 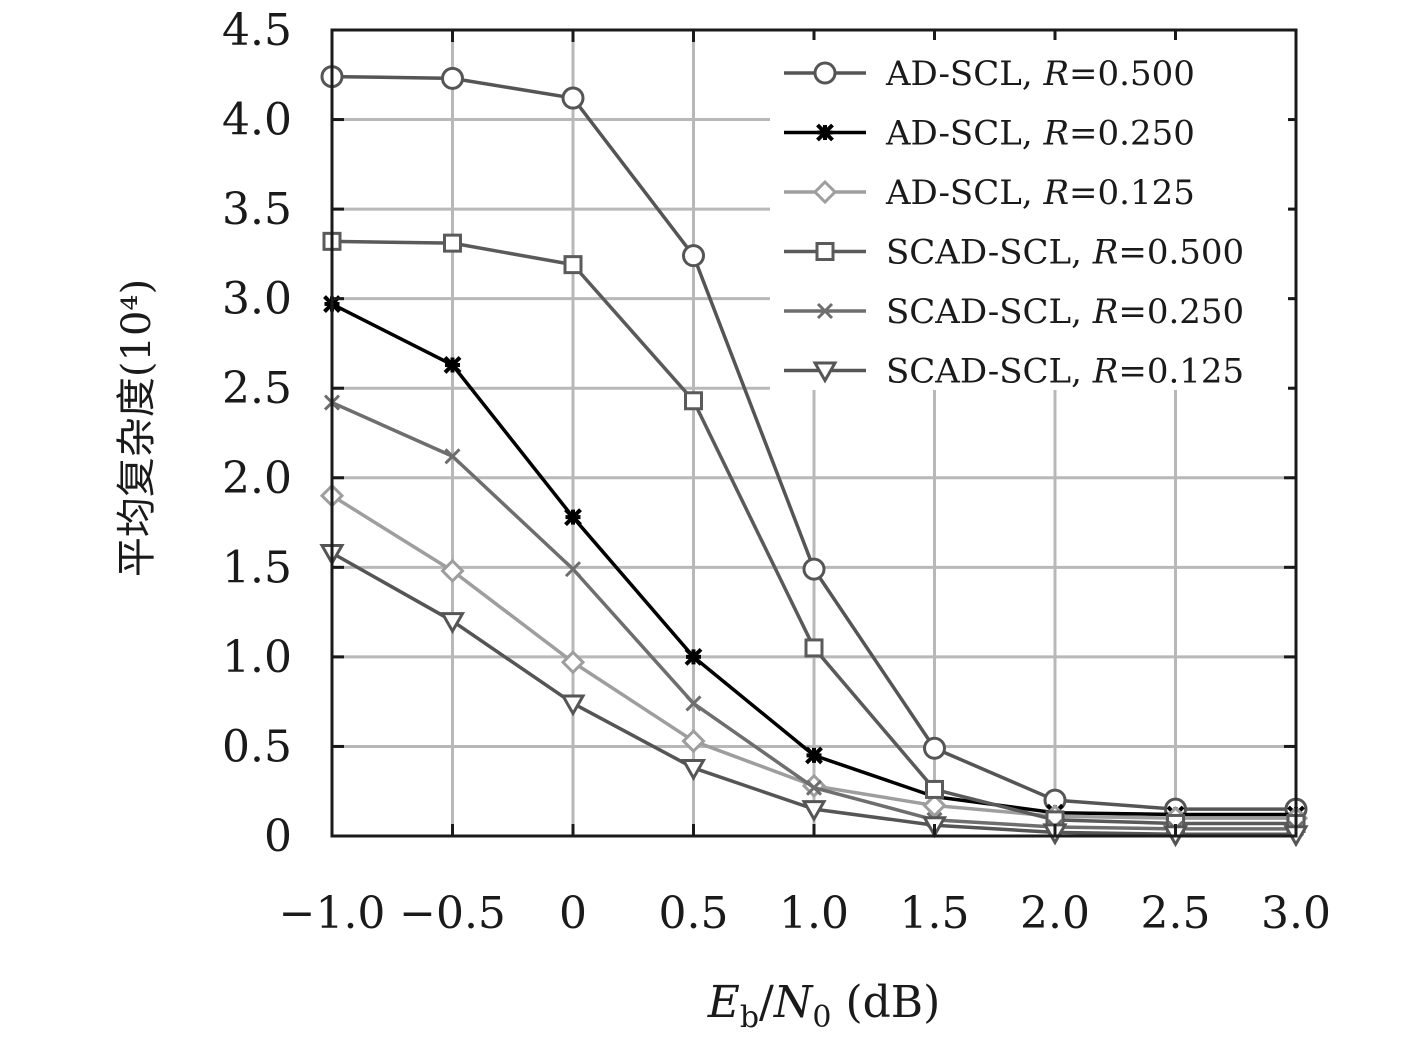 I want to click on y-tick-label: 0.5, so click(x=257, y=746).